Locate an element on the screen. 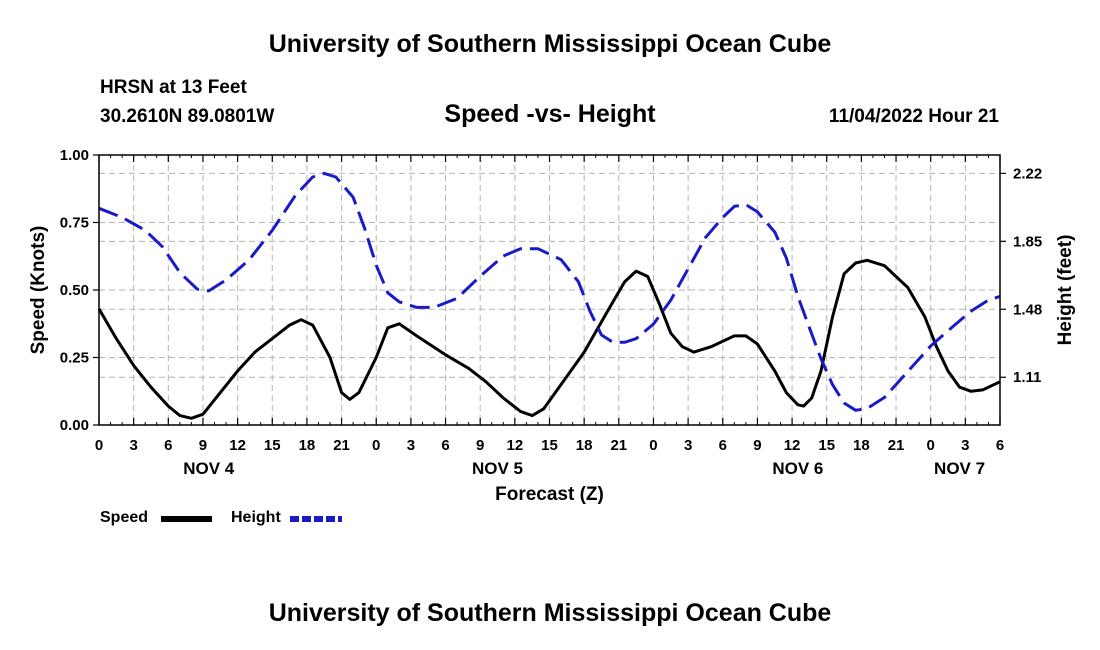 The width and height of the screenshot is (1100, 650). date-label: NOV 7 is located at coordinates (959, 468).